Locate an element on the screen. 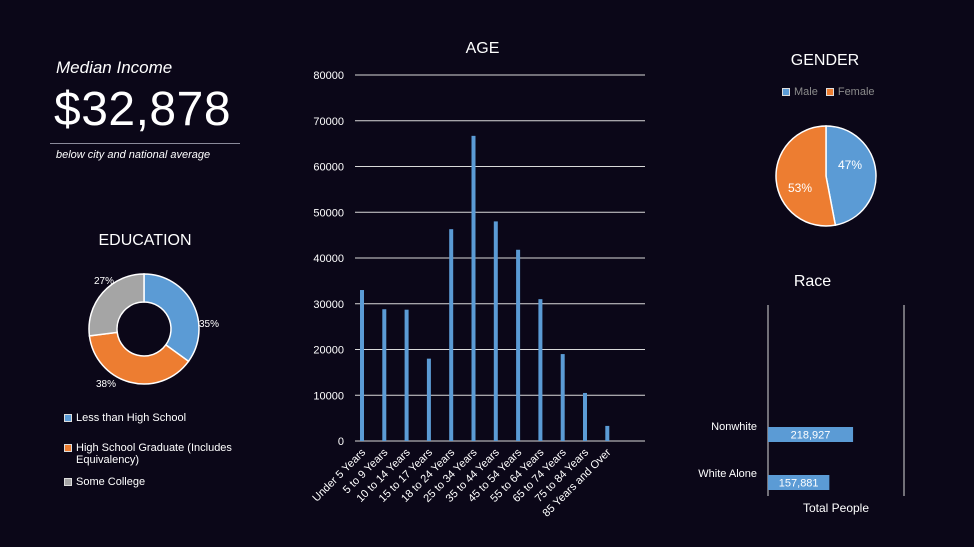 This screenshot has height=547, width=974. gender-legend: Male Female is located at coordinates (828, 92).